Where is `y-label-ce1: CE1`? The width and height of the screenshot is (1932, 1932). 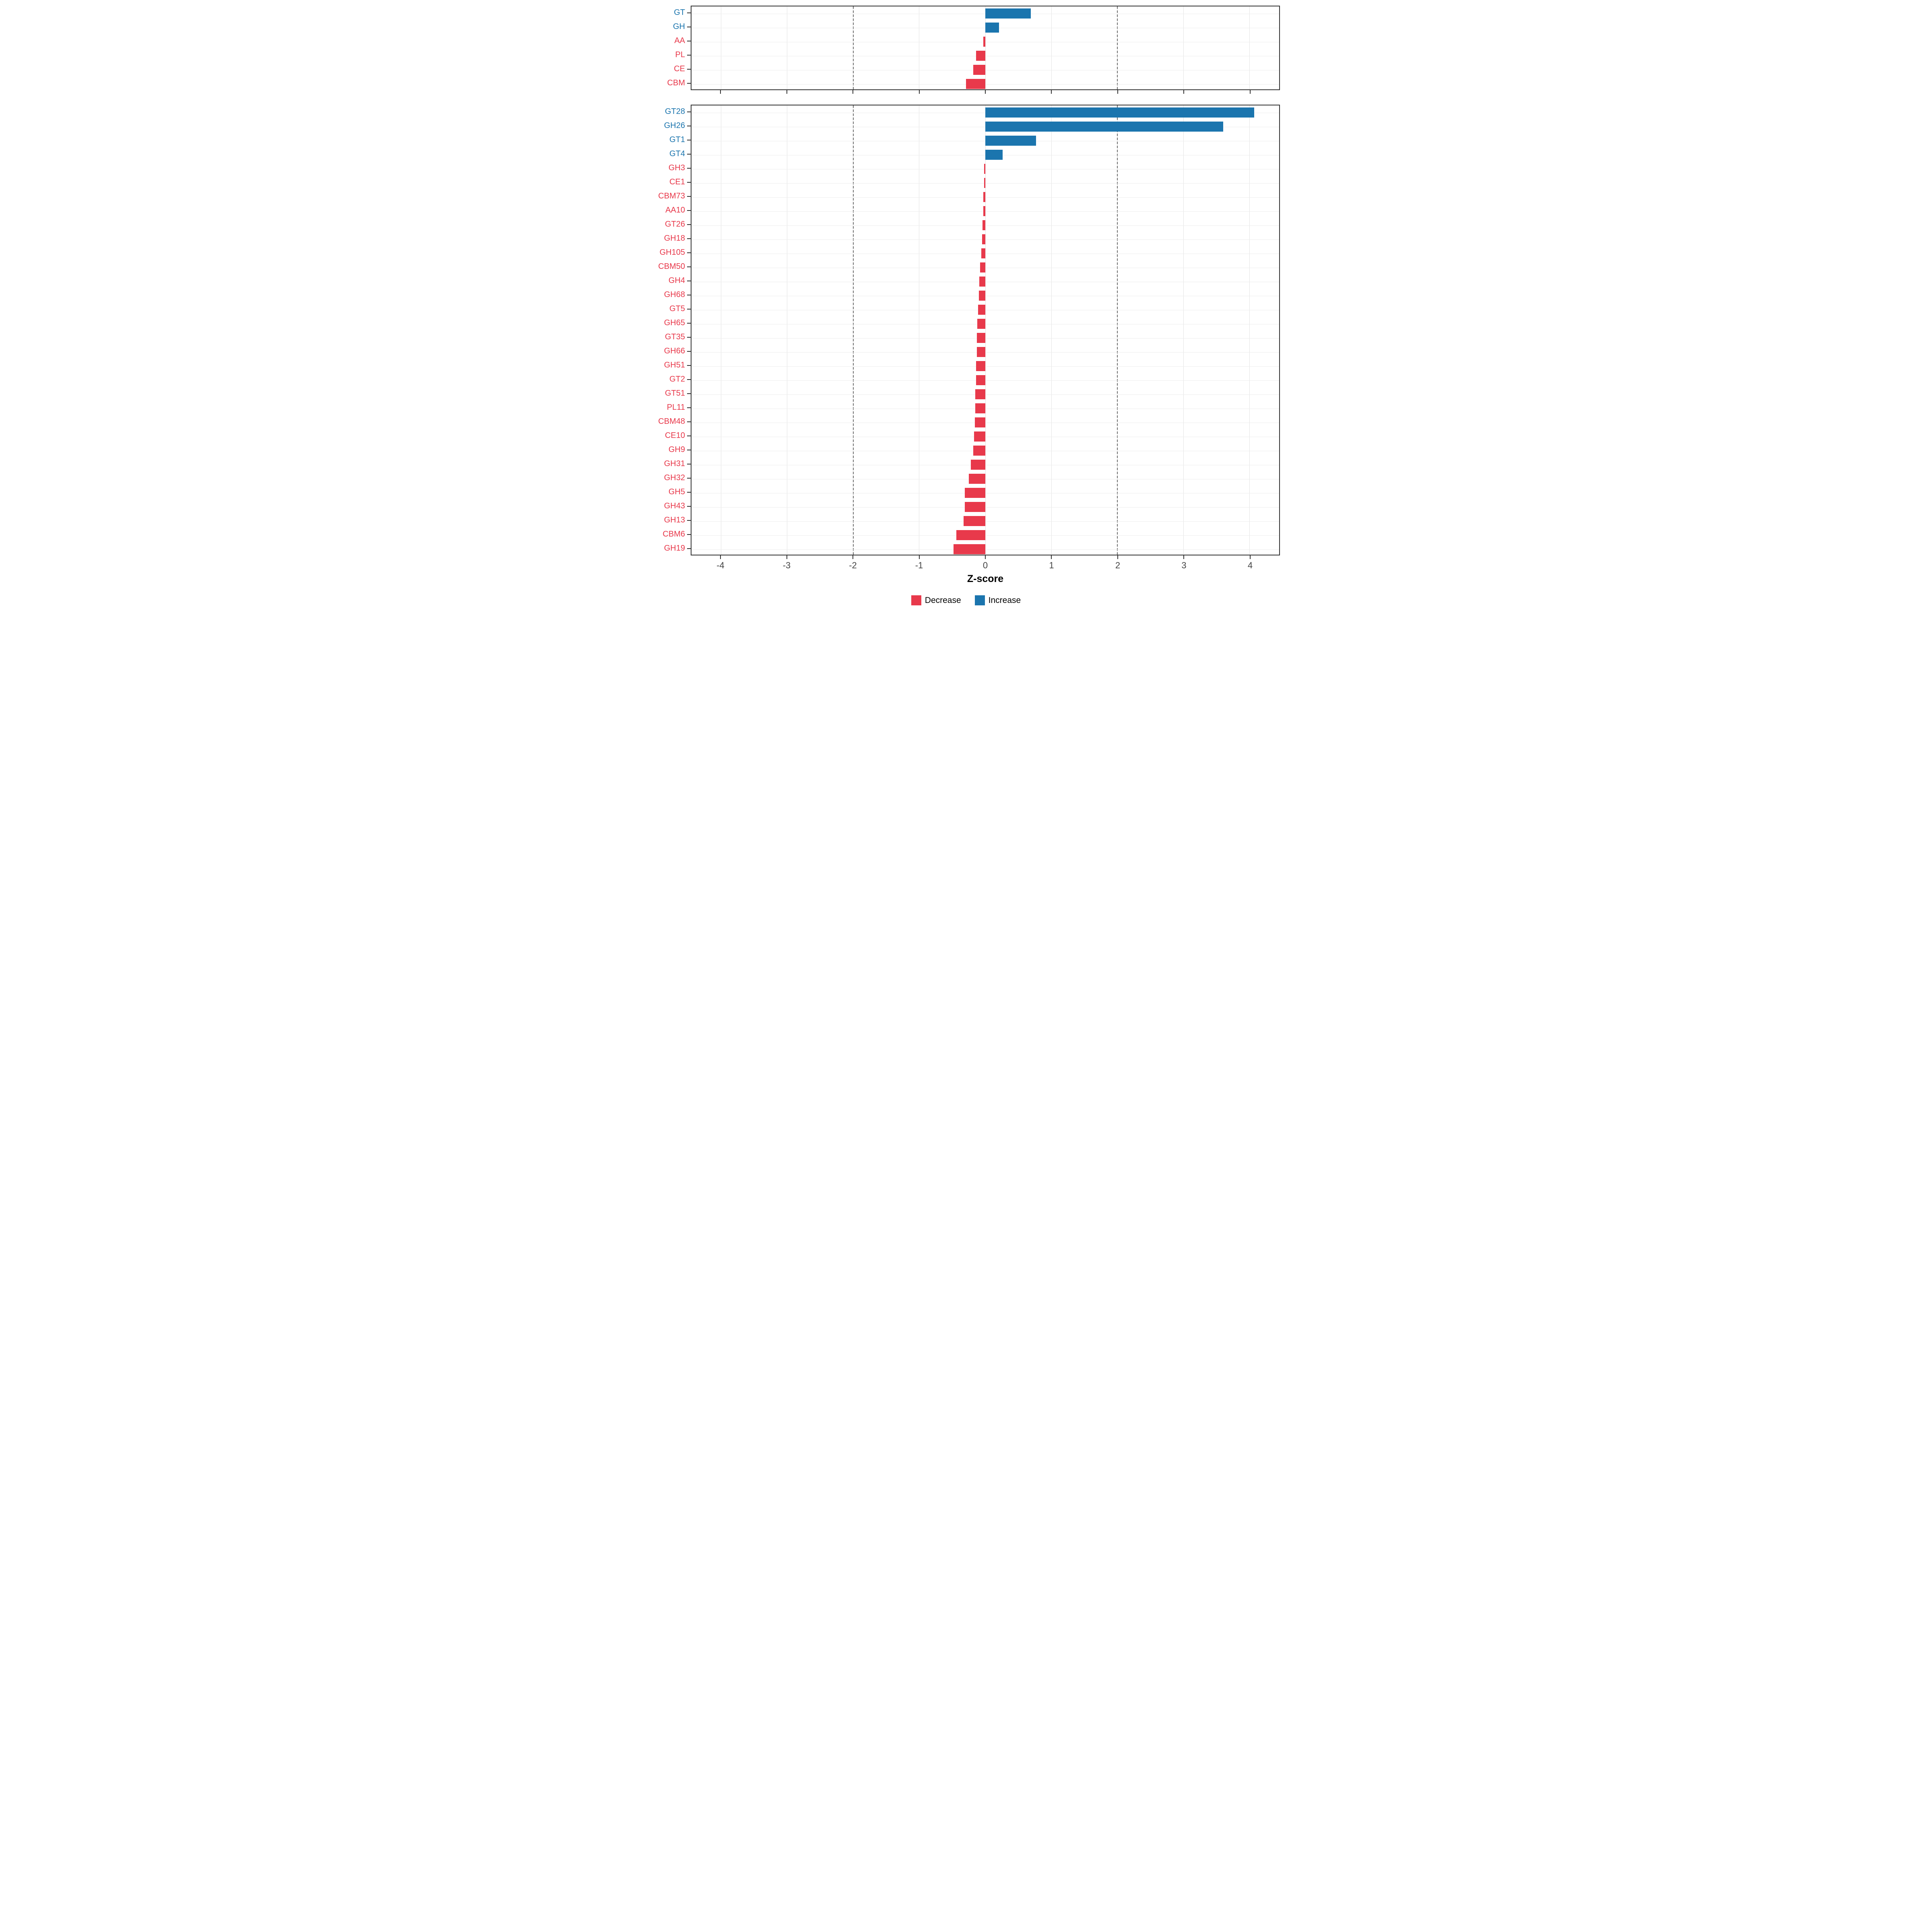 y-label-ce1: CE1 is located at coordinates (677, 182).